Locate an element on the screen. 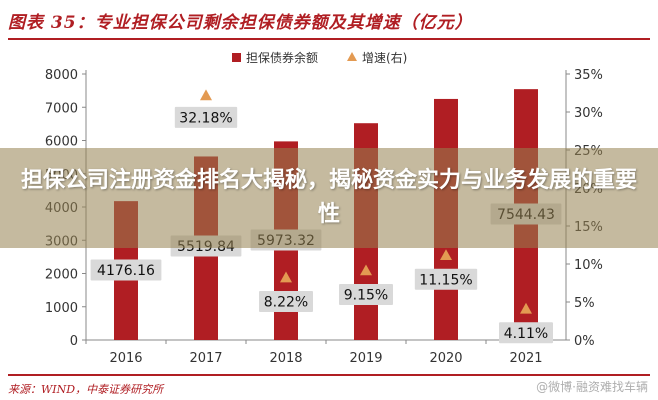  growth-marker-2020 is located at coordinates (446, 255).